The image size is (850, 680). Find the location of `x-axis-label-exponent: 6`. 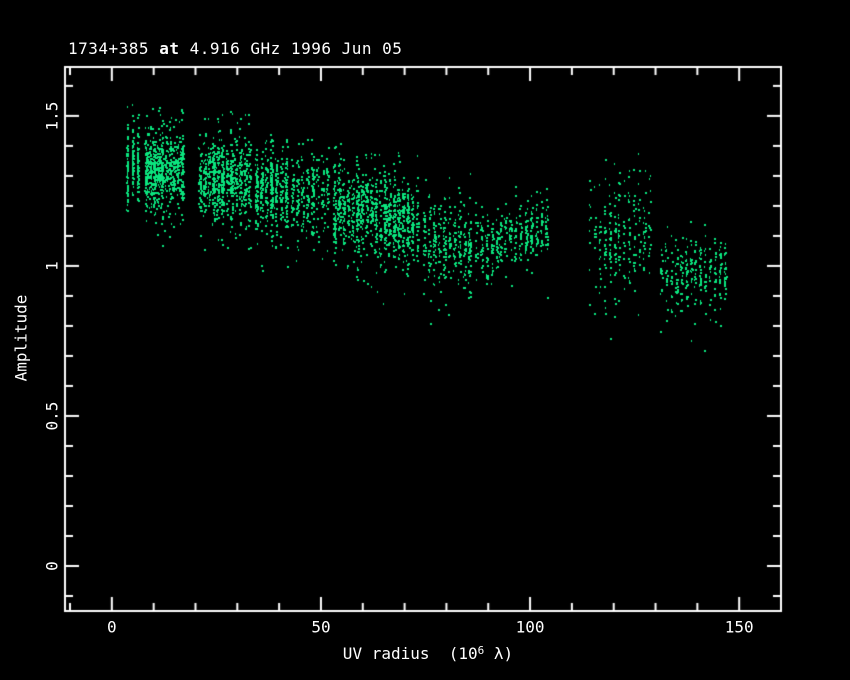

x-axis-label-exponent: 6 is located at coordinates (481, 650).